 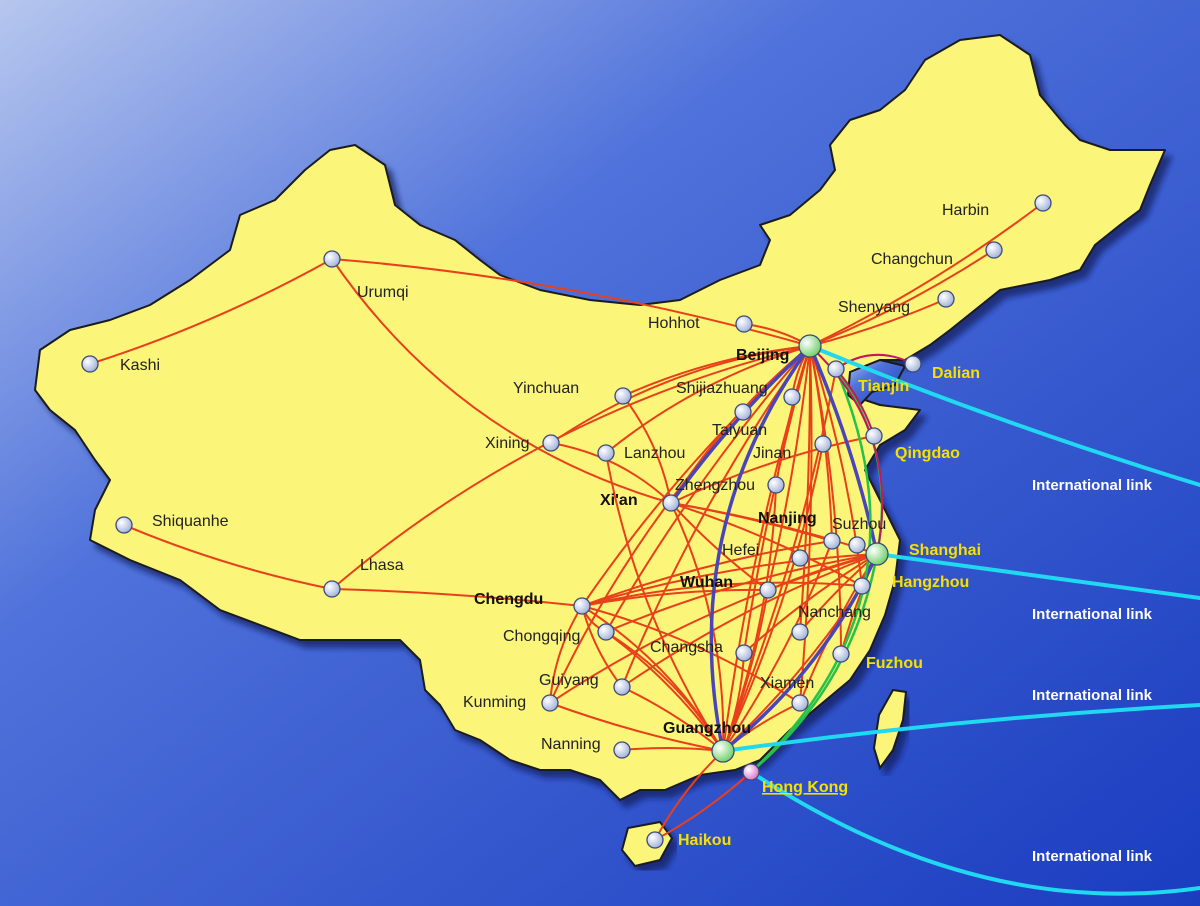 I want to click on city-node-shijiazhuang, so click(x=792, y=397).